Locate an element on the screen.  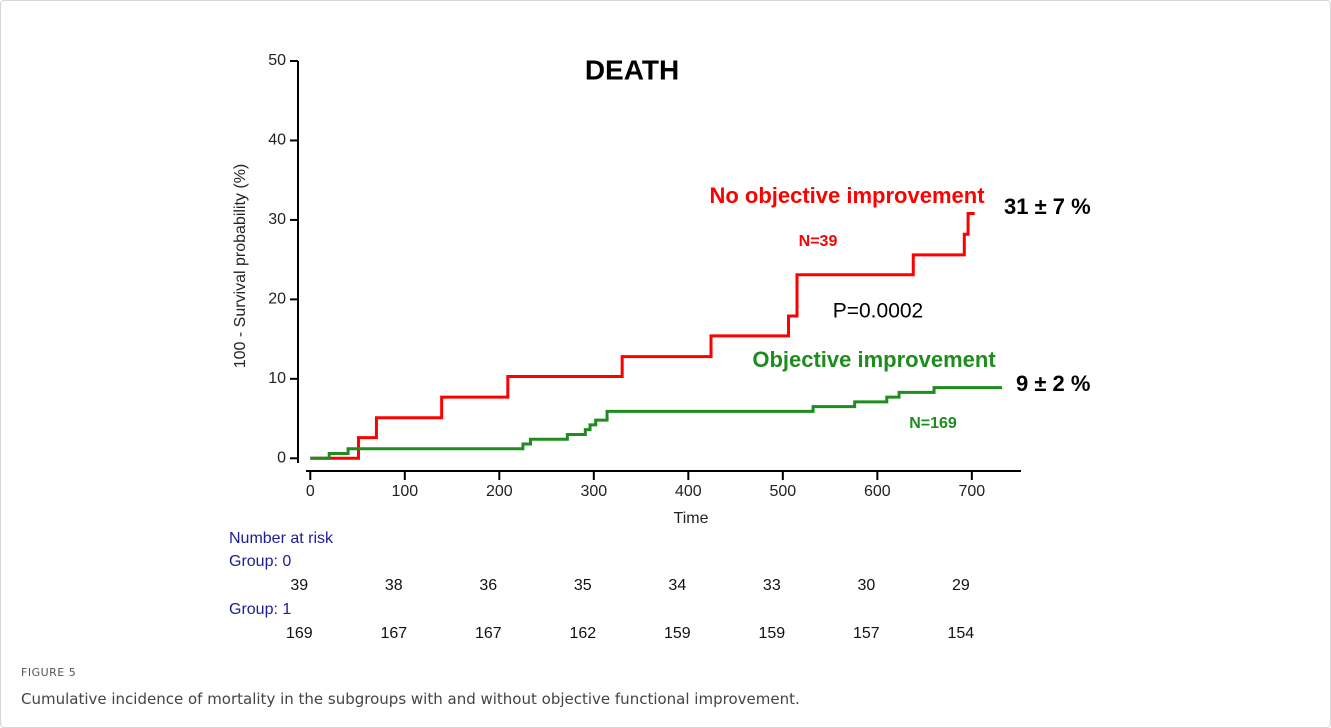
risk-value: 30 is located at coordinates (866, 585).